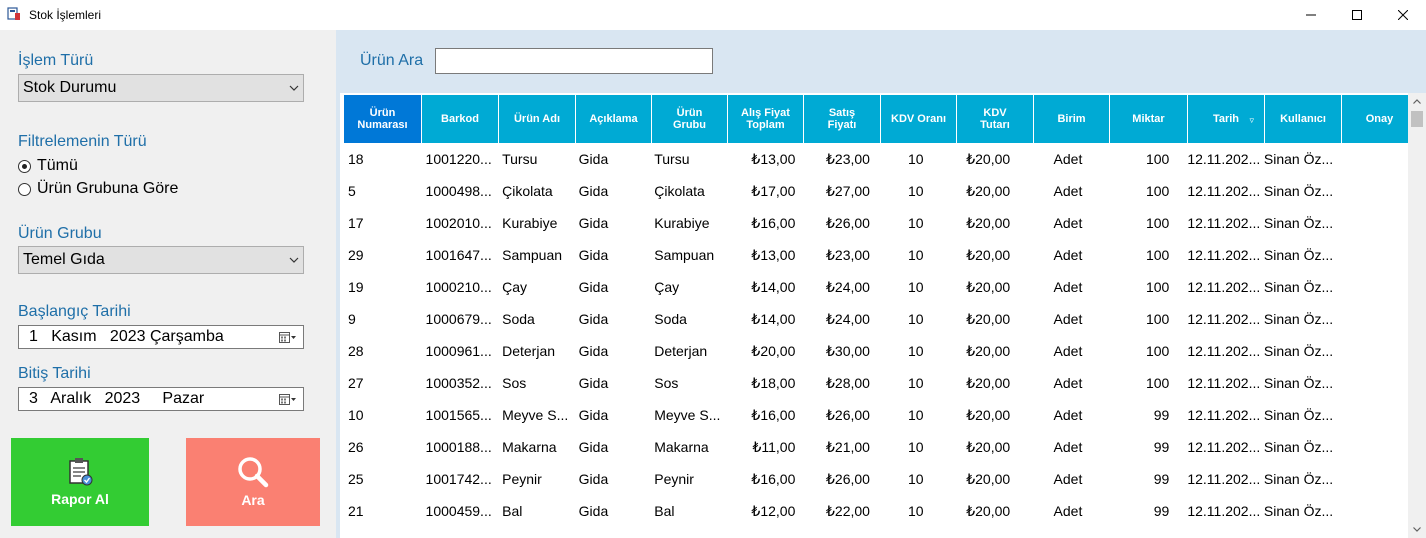  What do you see at coordinates (1380, 119) in the screenshot?
I see `column-header: Onay` at bounding box center [1380, 119].